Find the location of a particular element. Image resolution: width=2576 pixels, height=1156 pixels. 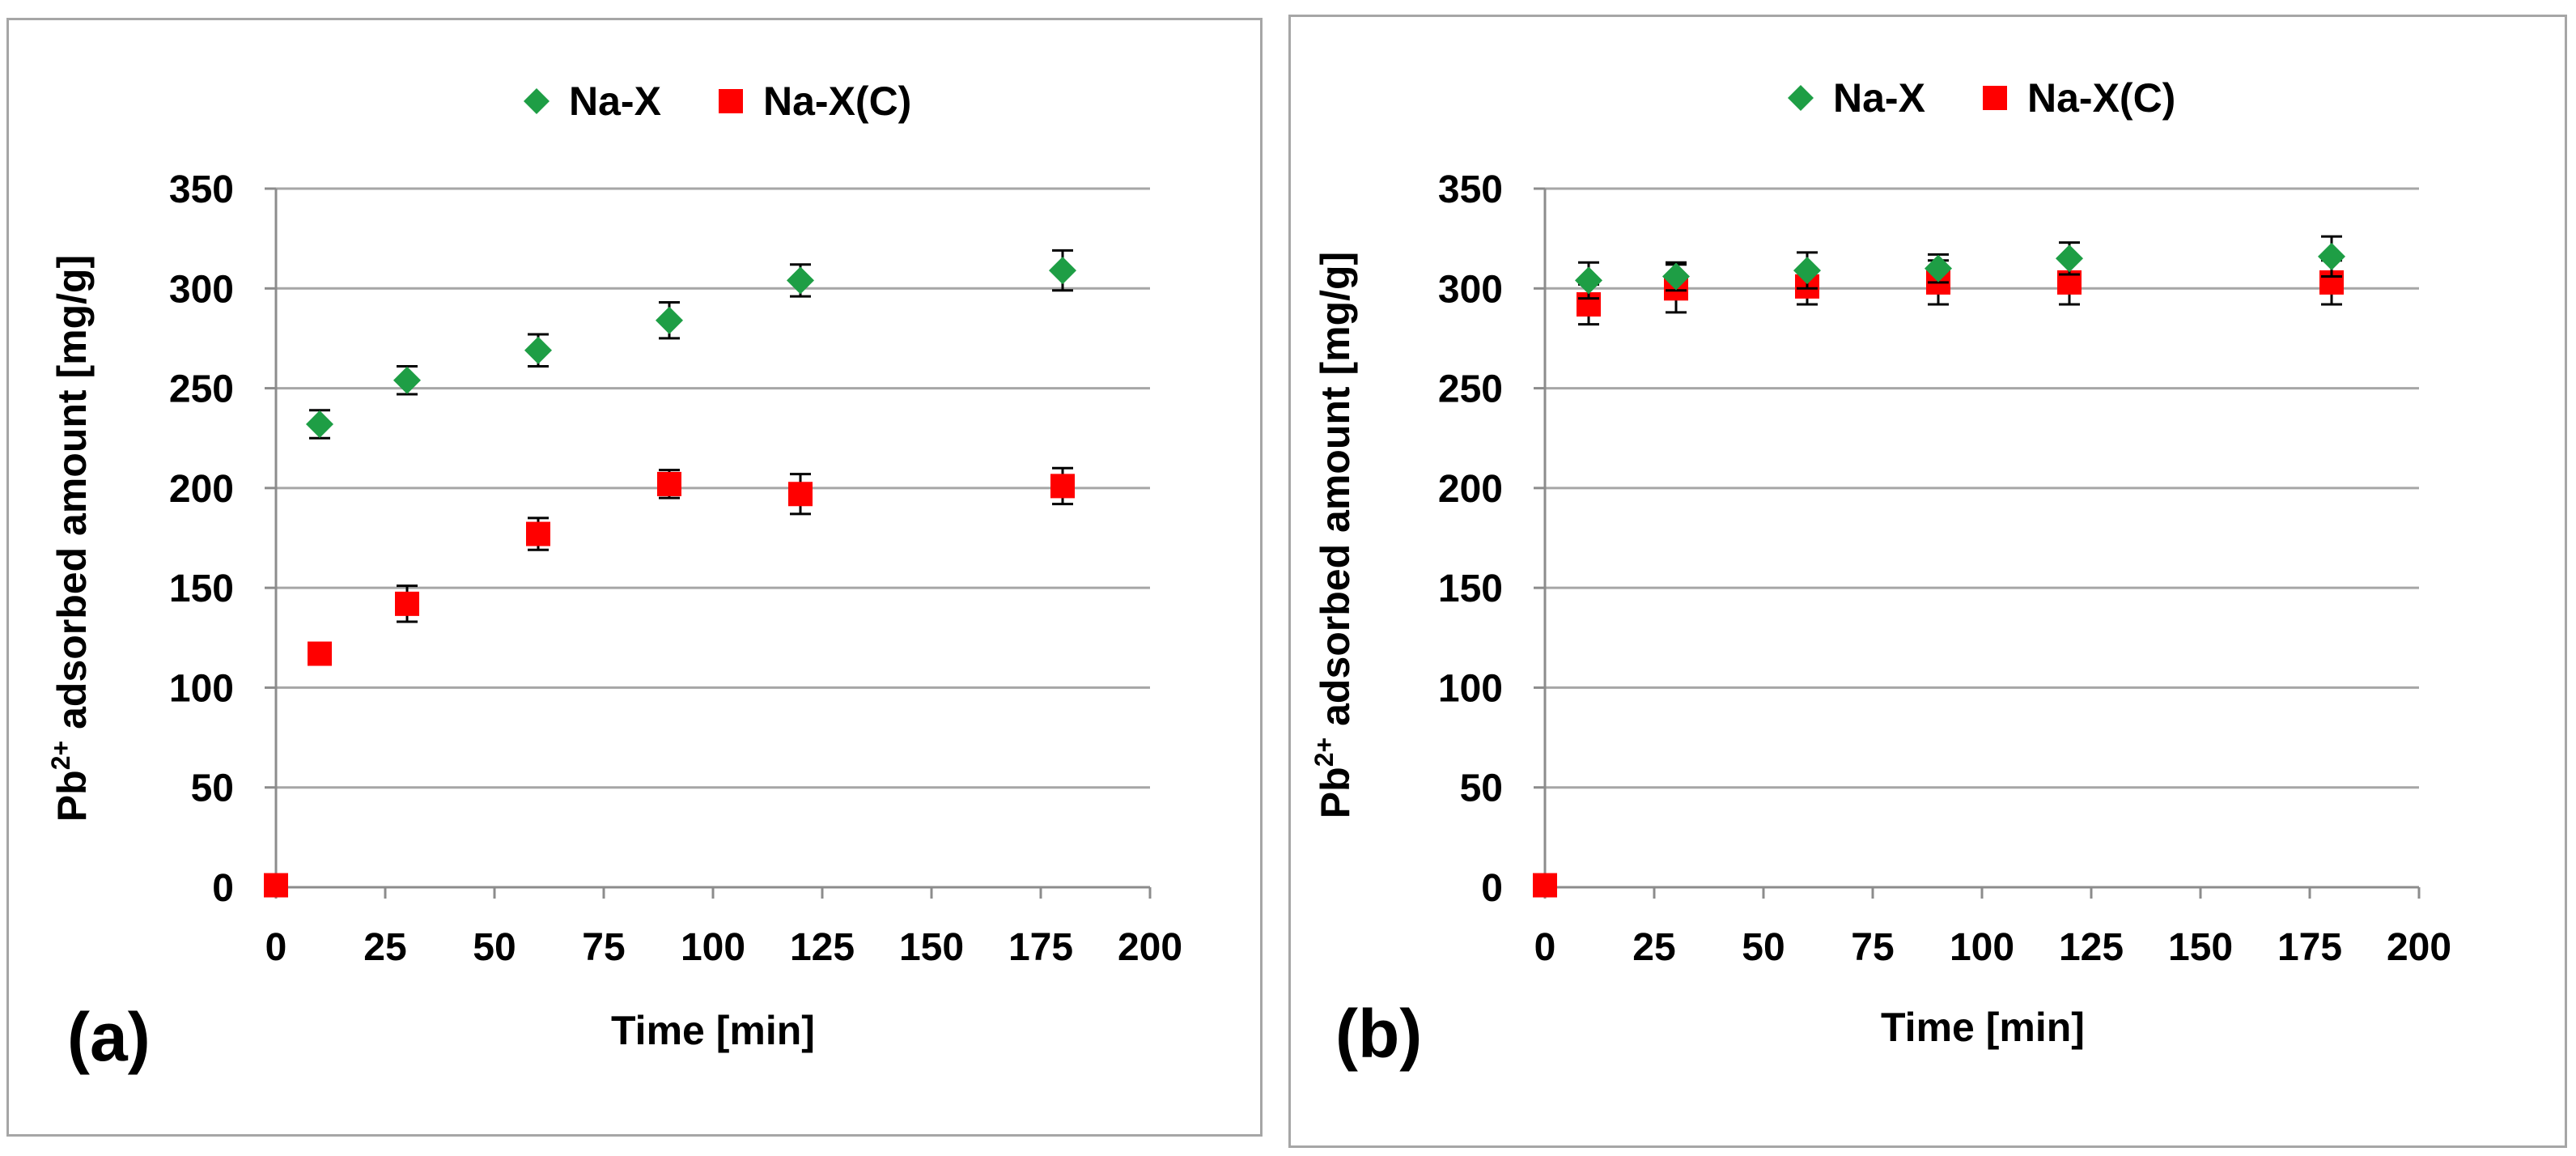

panel-label: (a) is located at coordinates (109, 1037).